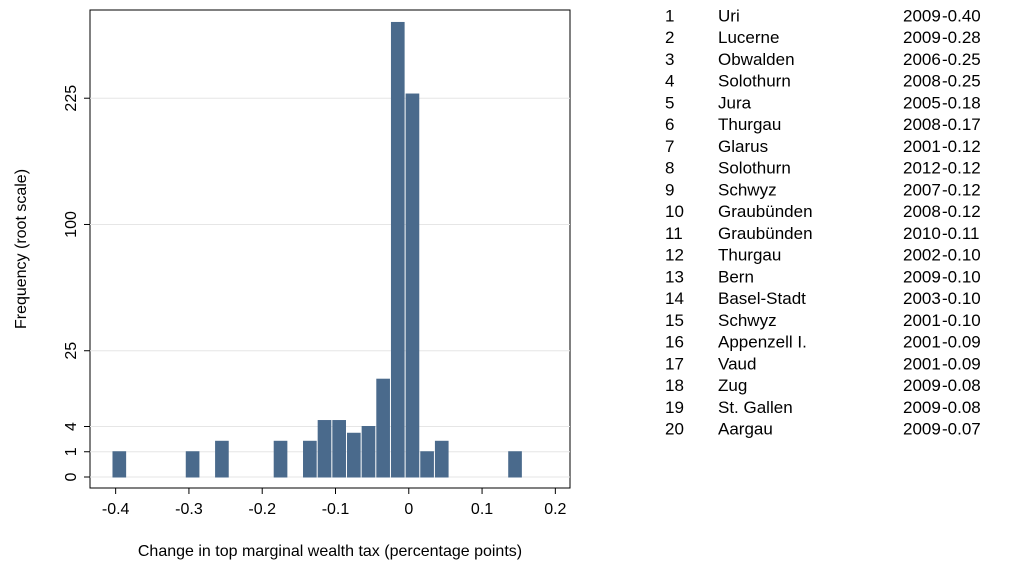  Describe the element at coordinates (674, 385) in the screenshot. I see `table-cell: 18` at that location.